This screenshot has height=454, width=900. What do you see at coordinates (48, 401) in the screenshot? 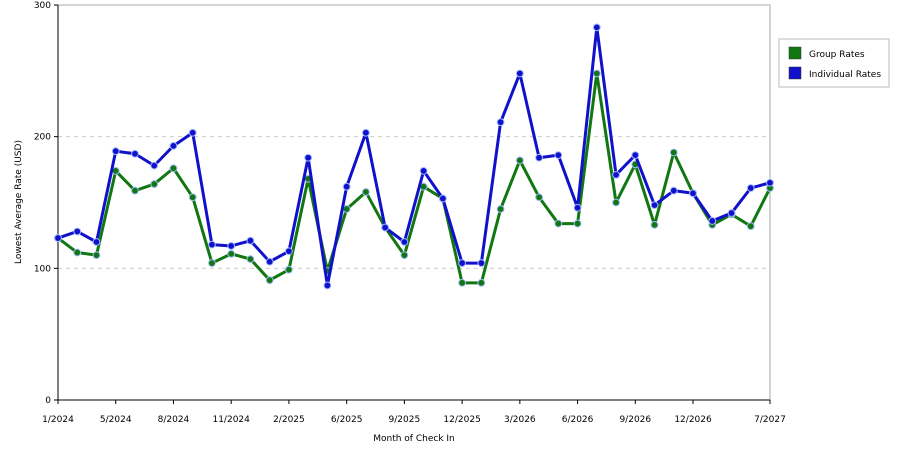
I see `y-tick-label: 0` at bounding box center [48, 401].